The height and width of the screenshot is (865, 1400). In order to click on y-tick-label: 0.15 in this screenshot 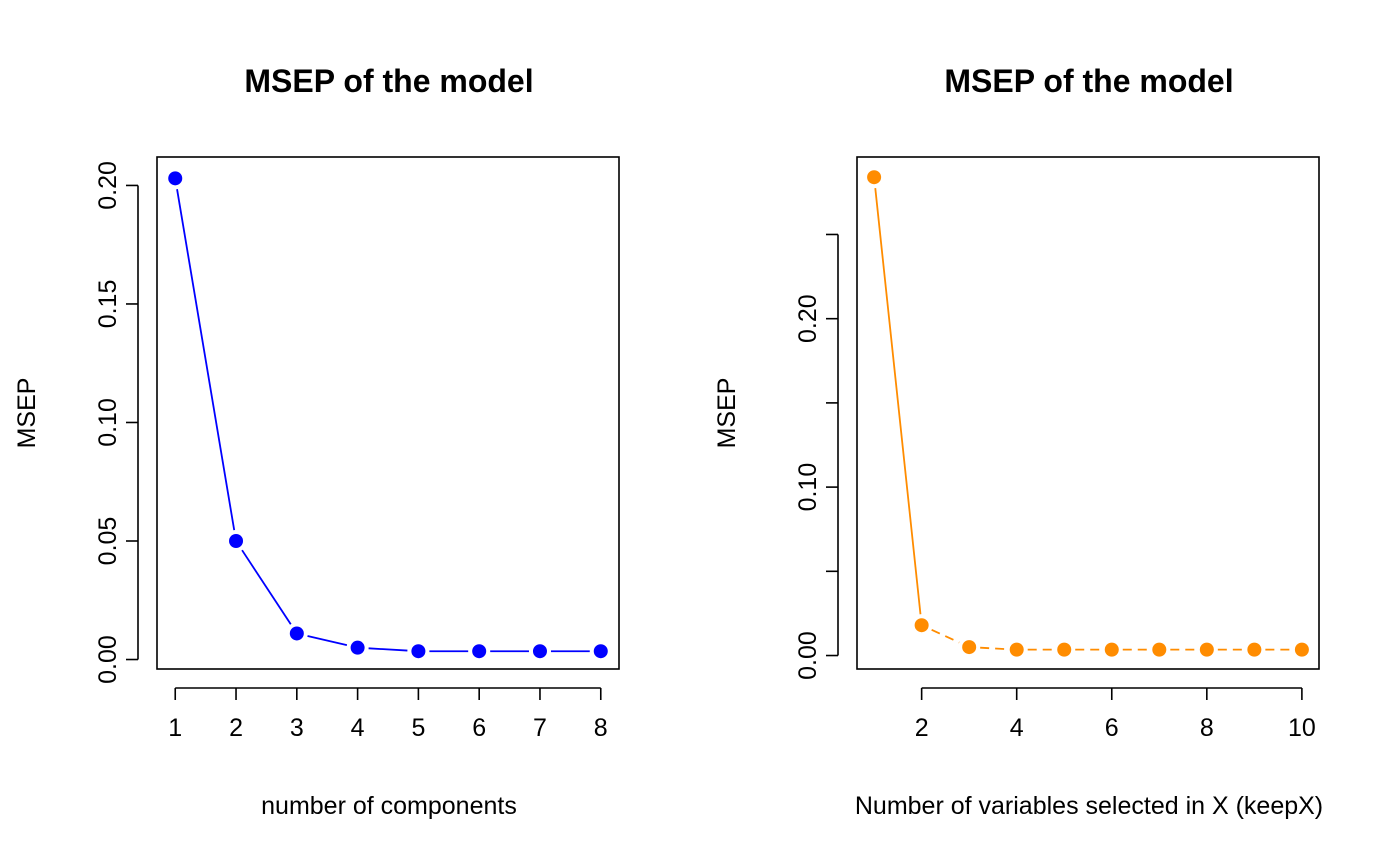, I will do `click(108, 304)`.